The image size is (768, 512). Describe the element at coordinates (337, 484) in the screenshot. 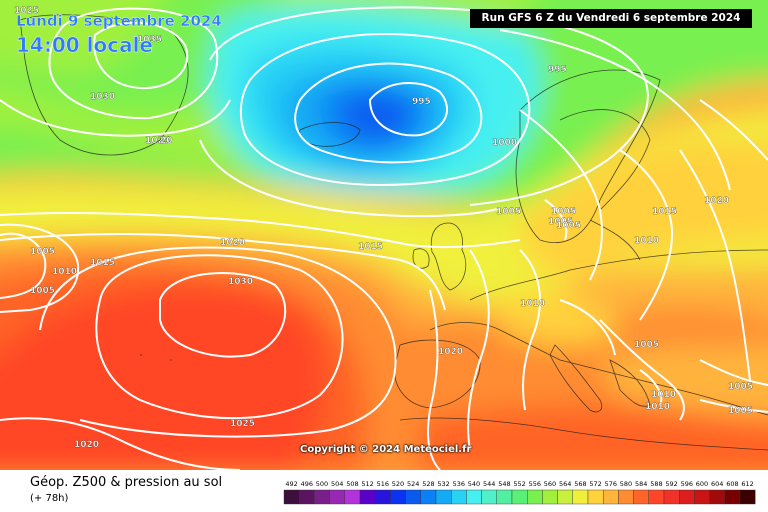

I see `scale-tick-label: 504` at that location.